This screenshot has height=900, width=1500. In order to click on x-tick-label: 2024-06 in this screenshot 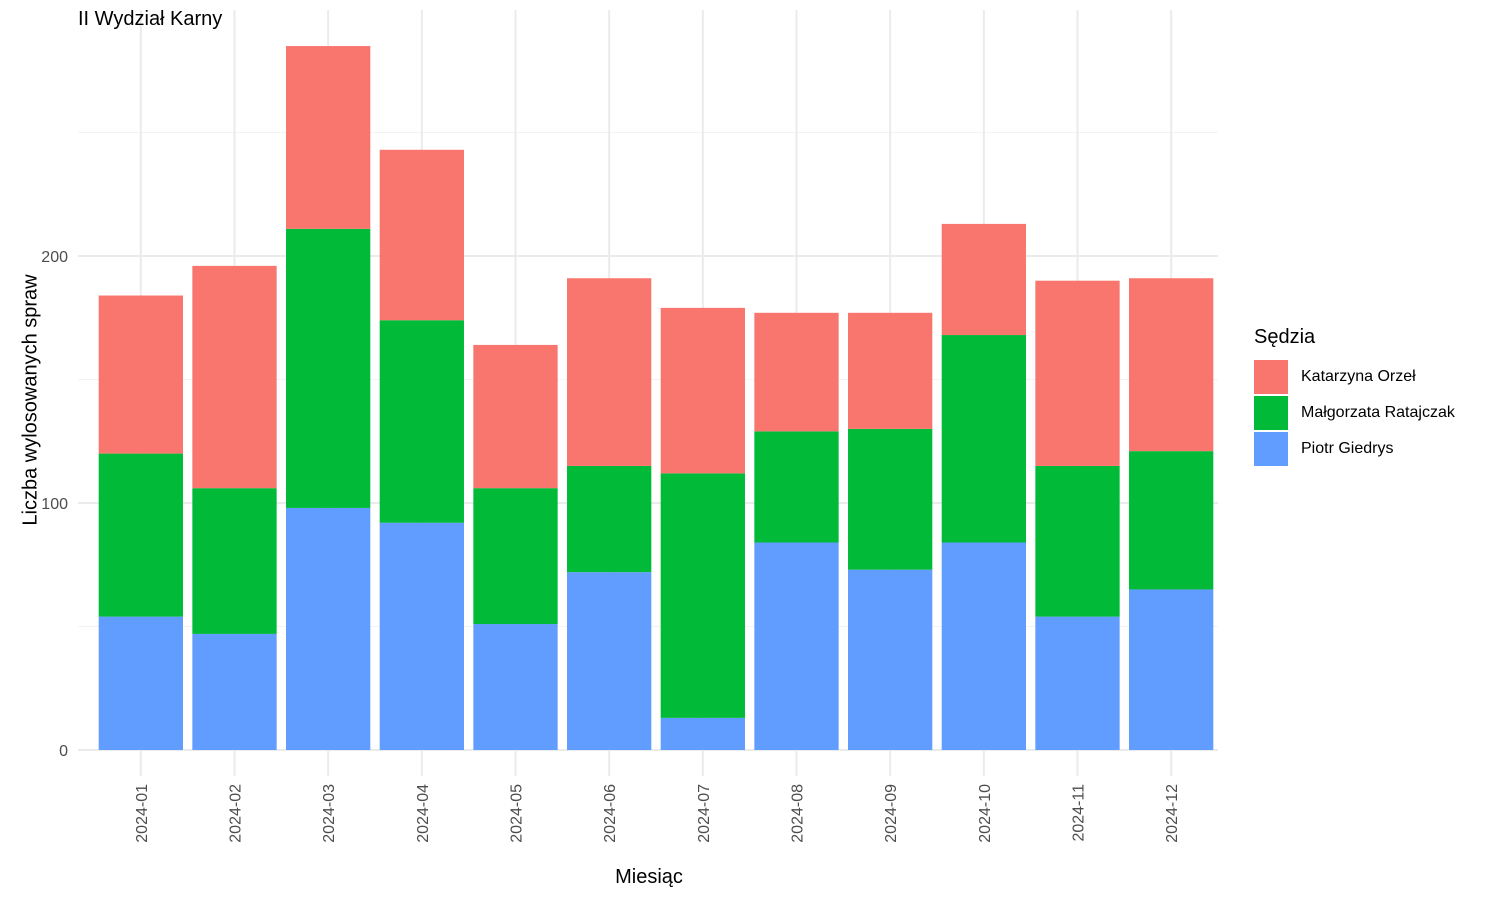, I will do `click(610, 813)`.